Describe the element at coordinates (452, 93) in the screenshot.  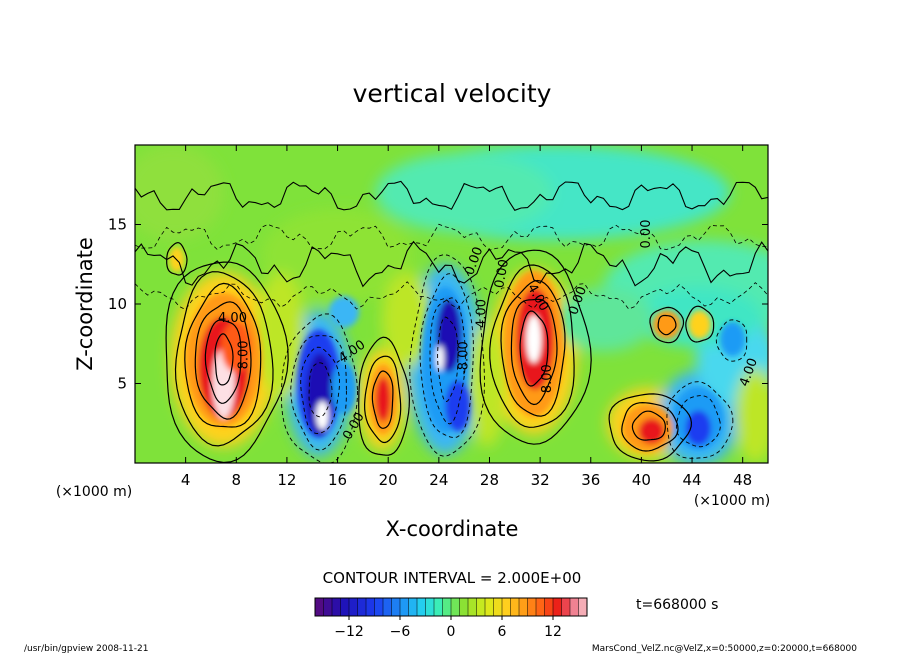
I see `chart-title: vertical velocity` at that location.